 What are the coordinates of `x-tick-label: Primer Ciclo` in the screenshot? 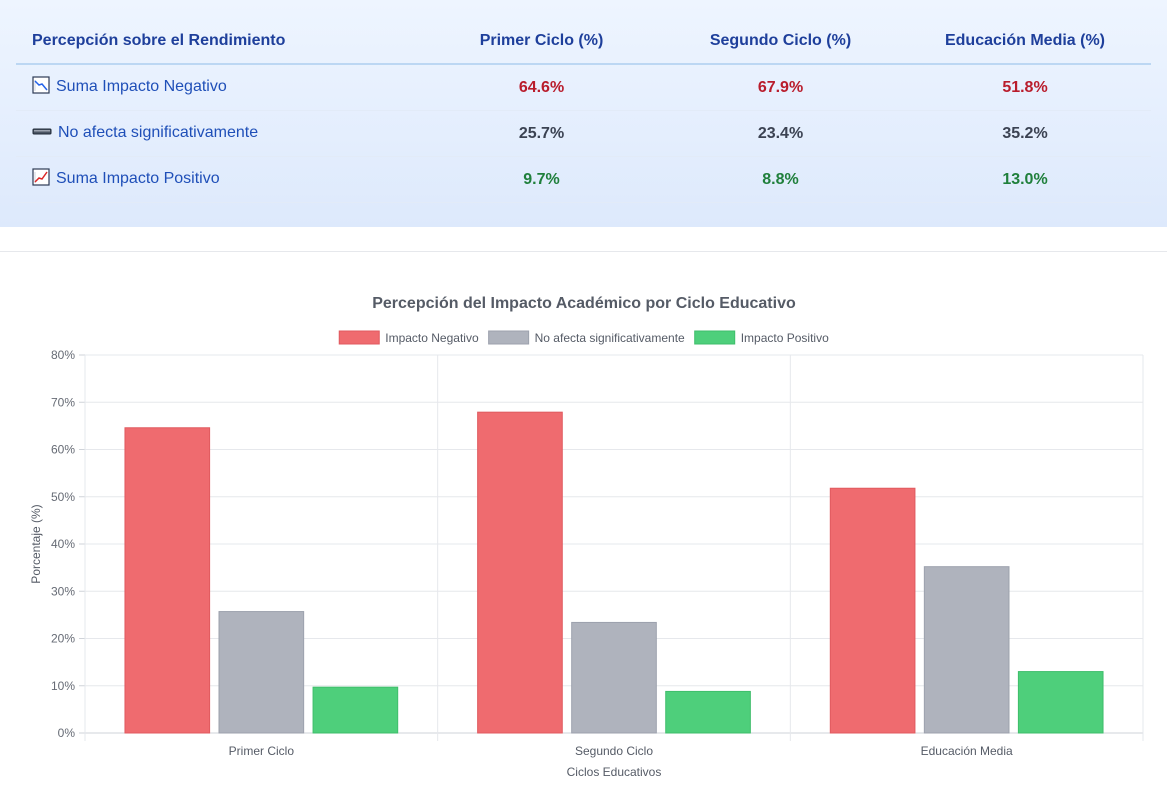 It's located at (262, 751).